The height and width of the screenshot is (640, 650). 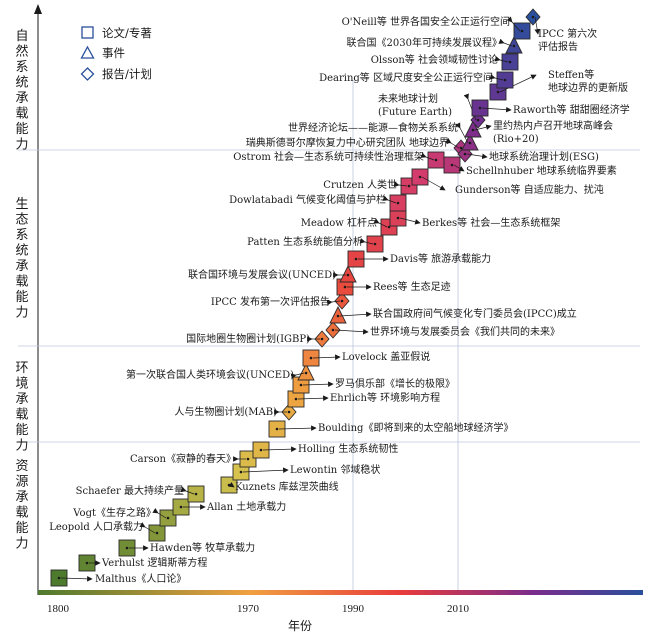 I want to click on event-label: Rees等 生态足迹, so click(x=412, y=286).